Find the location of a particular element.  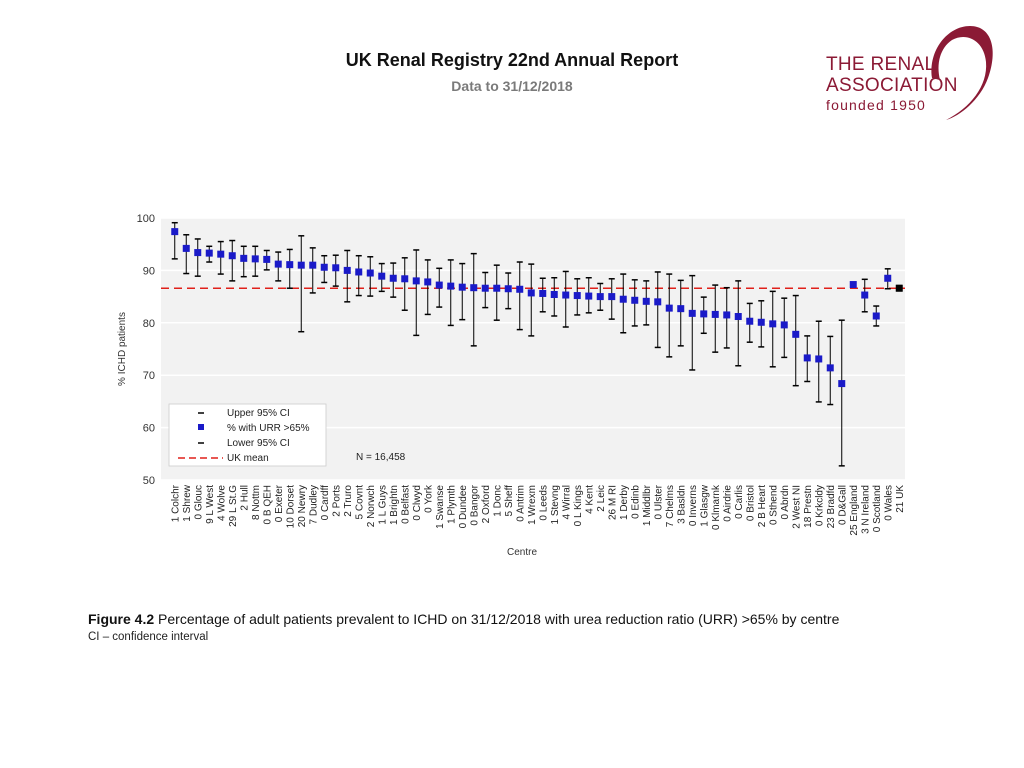

data-points is located at coordinates (537, 308).